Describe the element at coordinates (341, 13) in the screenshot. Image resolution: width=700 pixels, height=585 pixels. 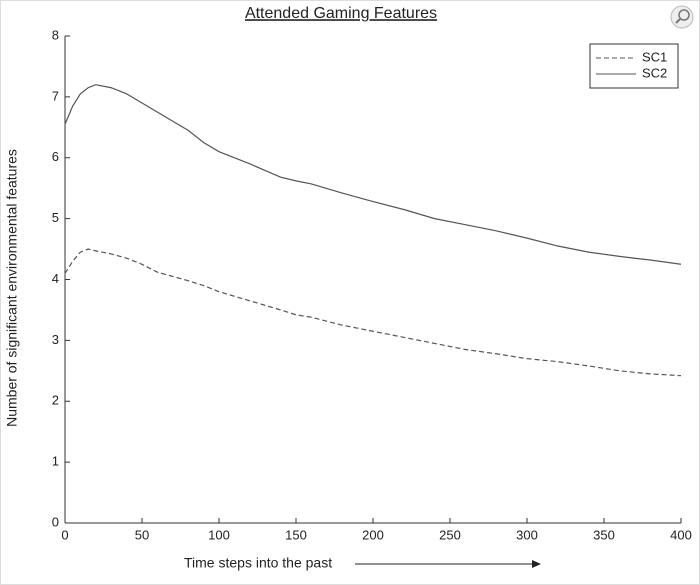
I see `chart-title: Attended Gaming Features` at that location.